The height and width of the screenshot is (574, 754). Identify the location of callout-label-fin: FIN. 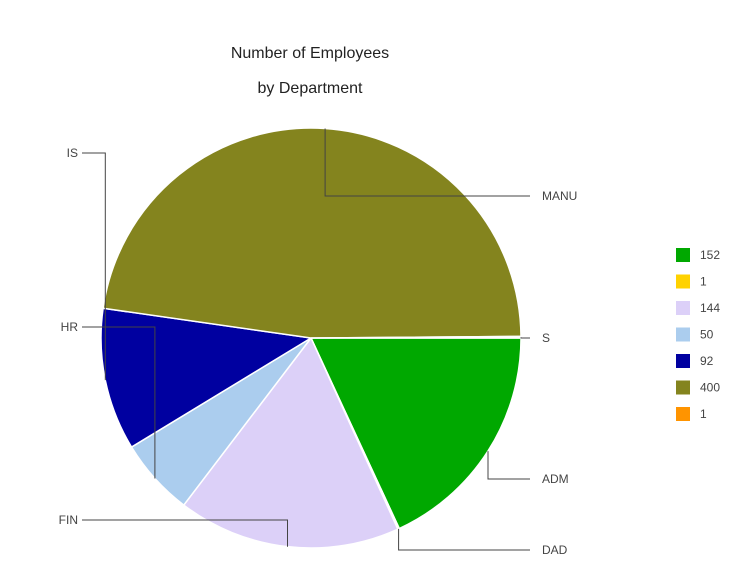
(68, 520).